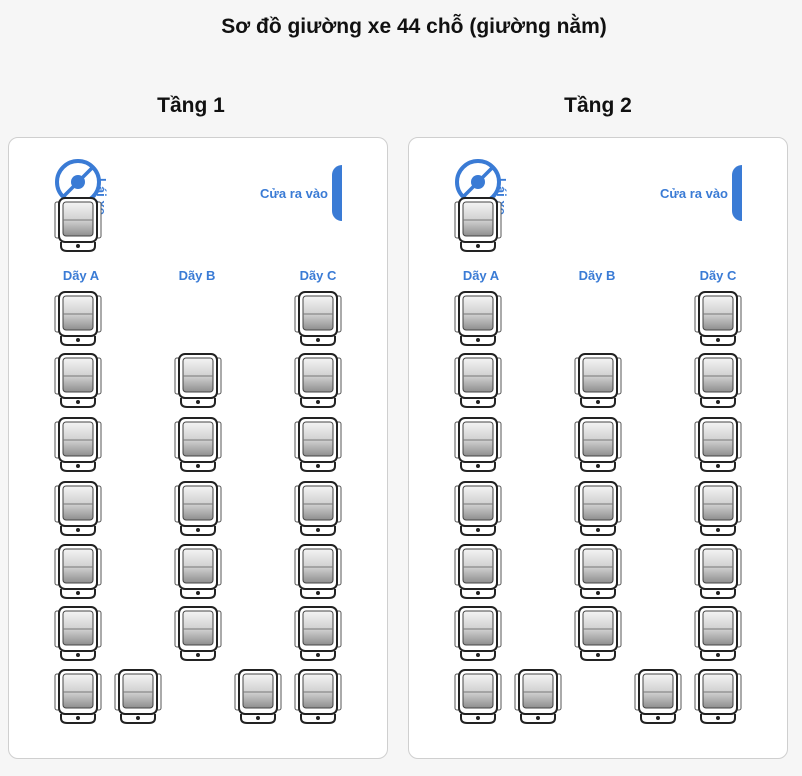 This screenshot has width=802, height=776. Describe the element at coordinates (414, 26) in the screenshot. I see `page-title: Sơ đồ giường xe 44 chỗ (giường nằm)` at that location.